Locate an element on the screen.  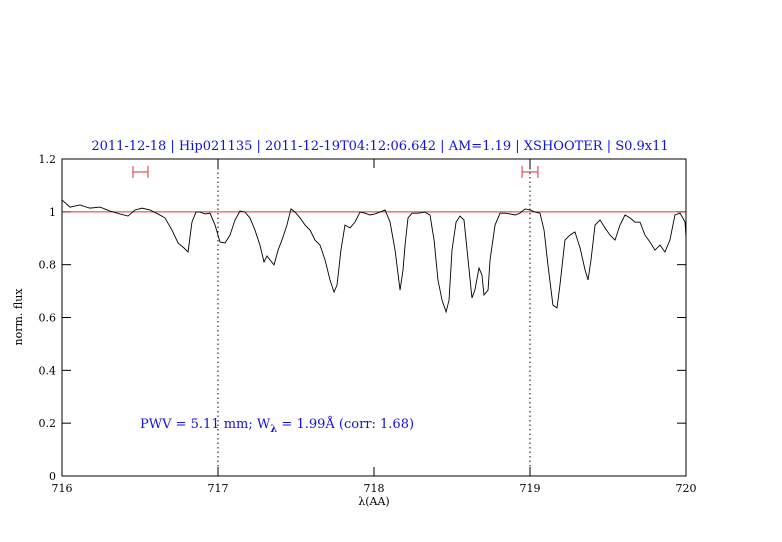
x-axis-label: λ(AA) is located at coordinates (373, 501).